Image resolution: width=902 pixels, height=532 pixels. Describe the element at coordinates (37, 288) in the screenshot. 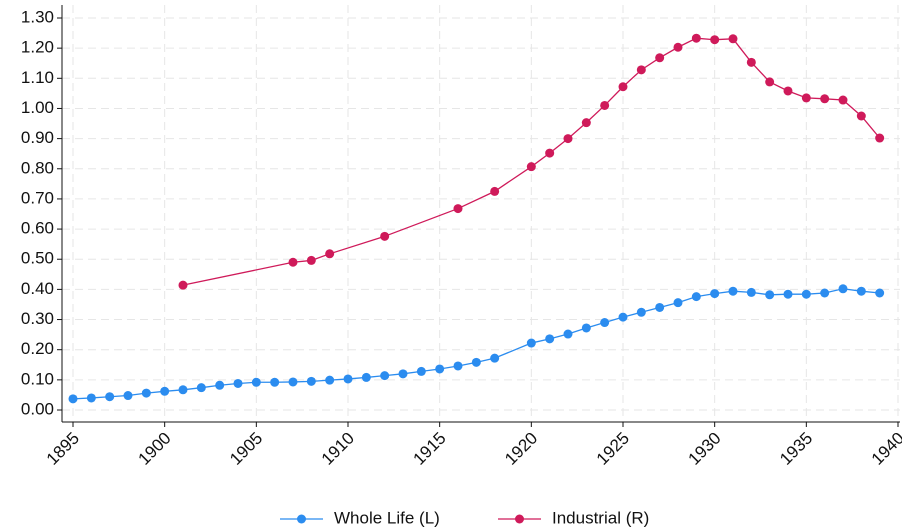

I see `y-tick-label: 0.40` at that location.